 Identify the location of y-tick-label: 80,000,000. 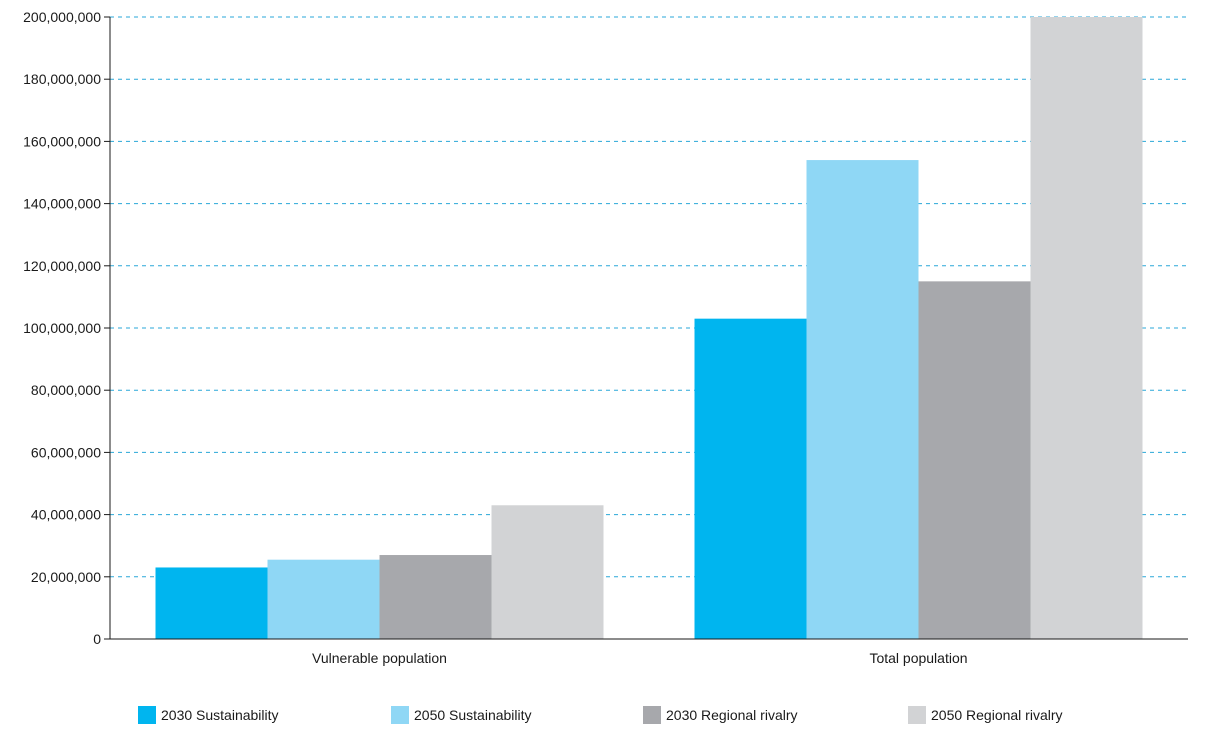
(66, 390).